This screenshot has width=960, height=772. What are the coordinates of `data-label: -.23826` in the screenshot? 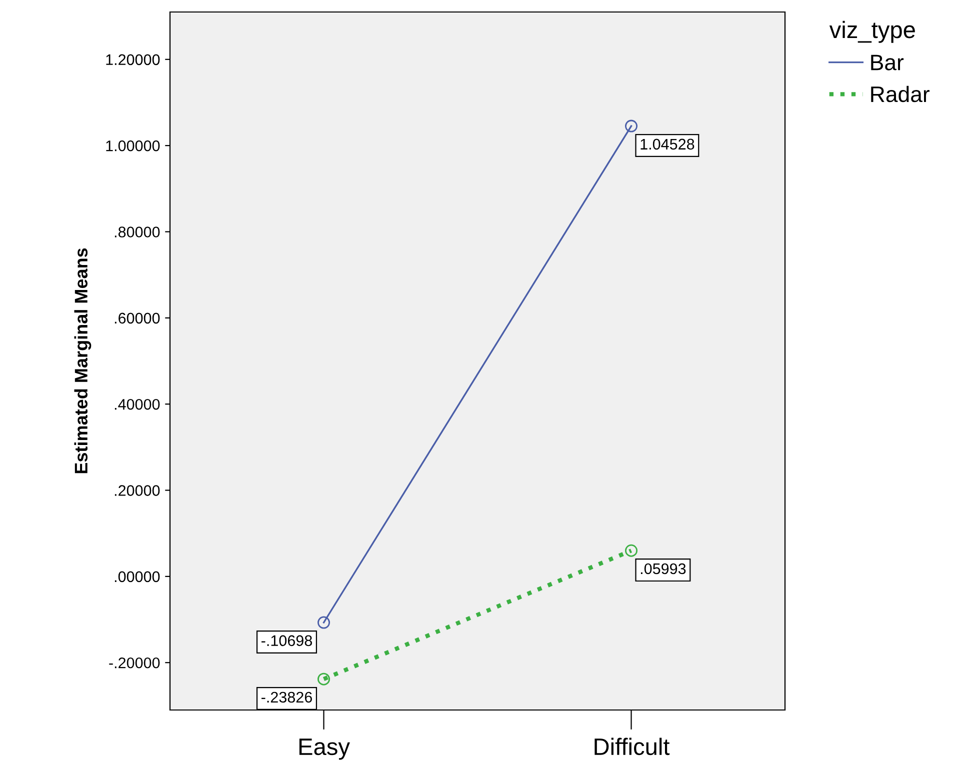 It's located at (287, 697).